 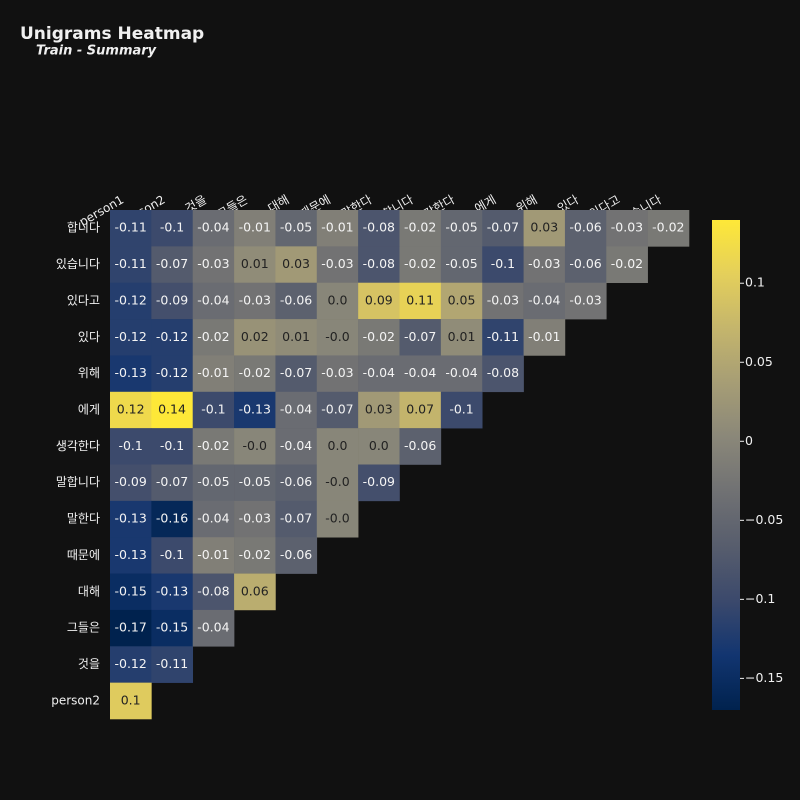 What do you see at coordinates (337, 227) in the screenshot?
I see `cell-label: -0.01` at bounding box center [337, 227].